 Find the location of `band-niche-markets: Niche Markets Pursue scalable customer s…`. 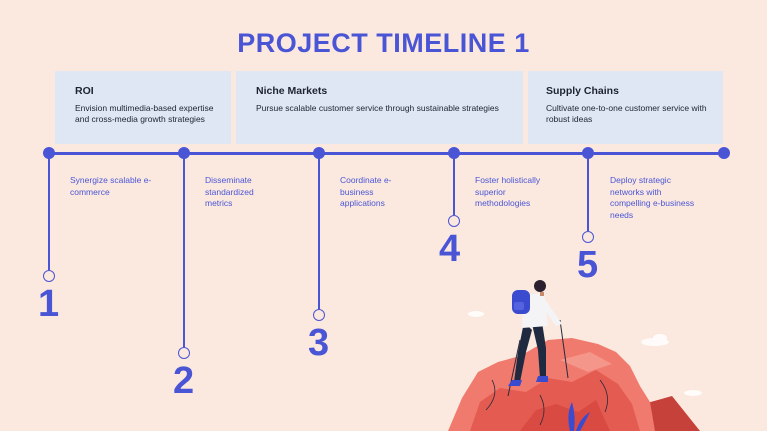

band-niche-markets: Niche Markets Pursue scalable customer s… is located at coordinates (379, 107).